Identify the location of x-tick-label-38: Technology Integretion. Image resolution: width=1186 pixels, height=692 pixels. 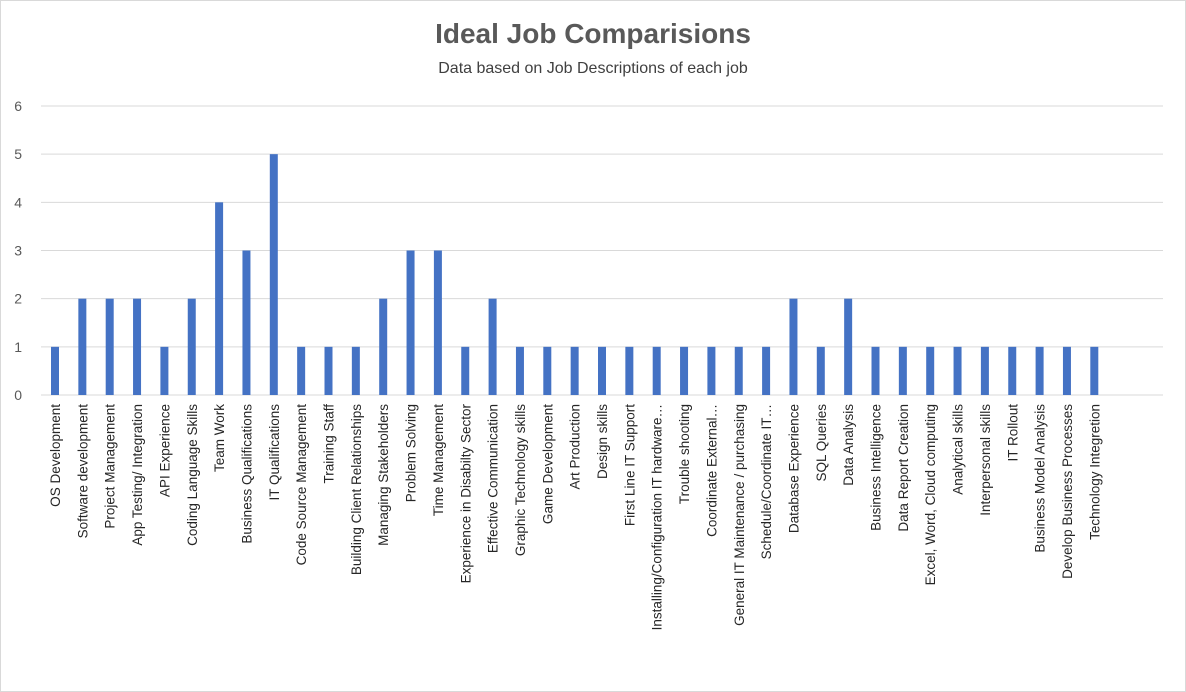
(1094, 472).